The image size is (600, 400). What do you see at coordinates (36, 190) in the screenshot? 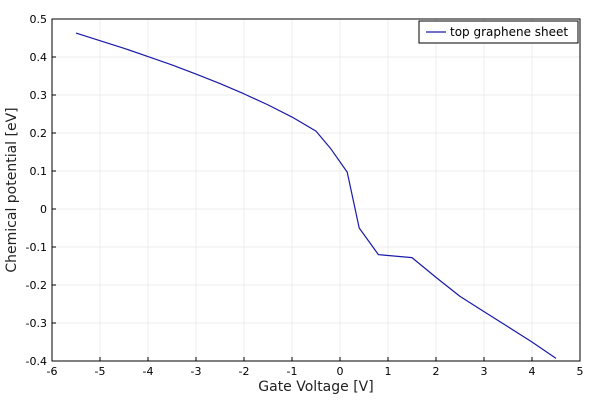
I see `y-tick-labels: -0.4 -0.3 -0.2 -0.1 0 0.1 0.2 0.3 0.4 0.5` at bounding box center [36, 190].